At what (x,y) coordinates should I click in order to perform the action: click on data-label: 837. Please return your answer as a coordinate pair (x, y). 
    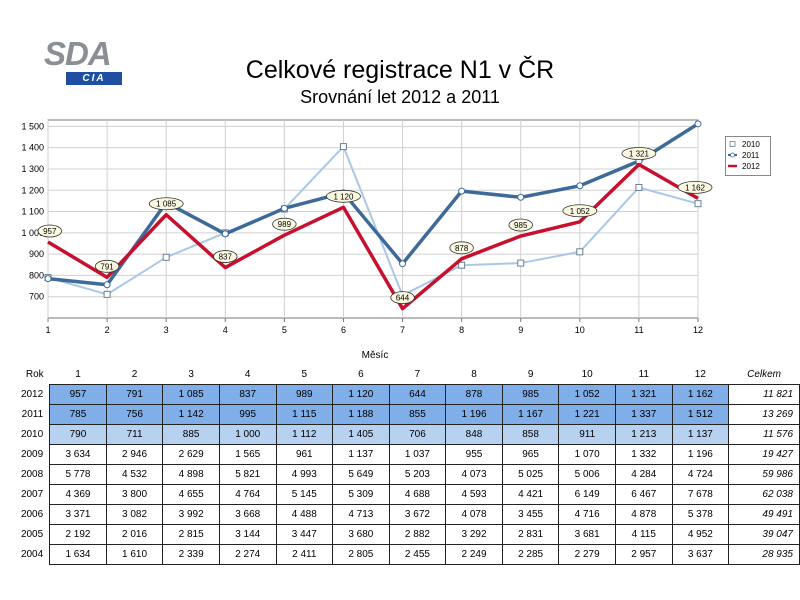
    Looking at the image, I should click on (226, 257).